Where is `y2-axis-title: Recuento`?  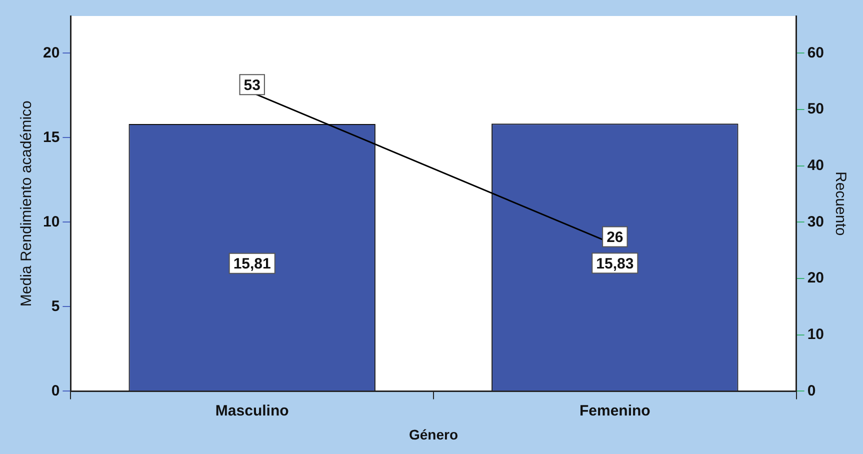
y2-axis-title: Recuento is located at coordinates (840, 203).